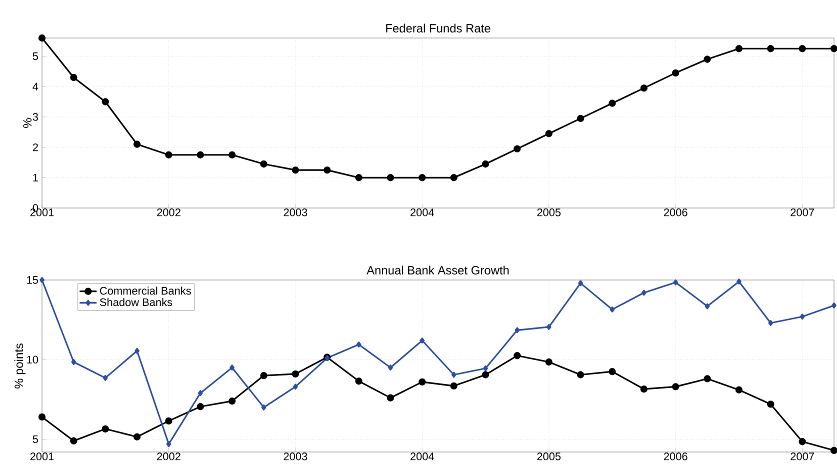 The image size is (837, 471). Describe the element at coordinates (136, 302) in the screenshot. I see `legend-label: Shadow Banks` at that location.